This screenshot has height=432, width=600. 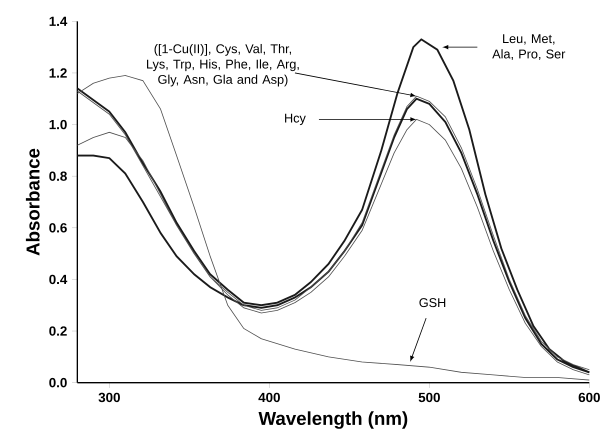 I want to click on annotation: GSH, so click(x=432, y=303).